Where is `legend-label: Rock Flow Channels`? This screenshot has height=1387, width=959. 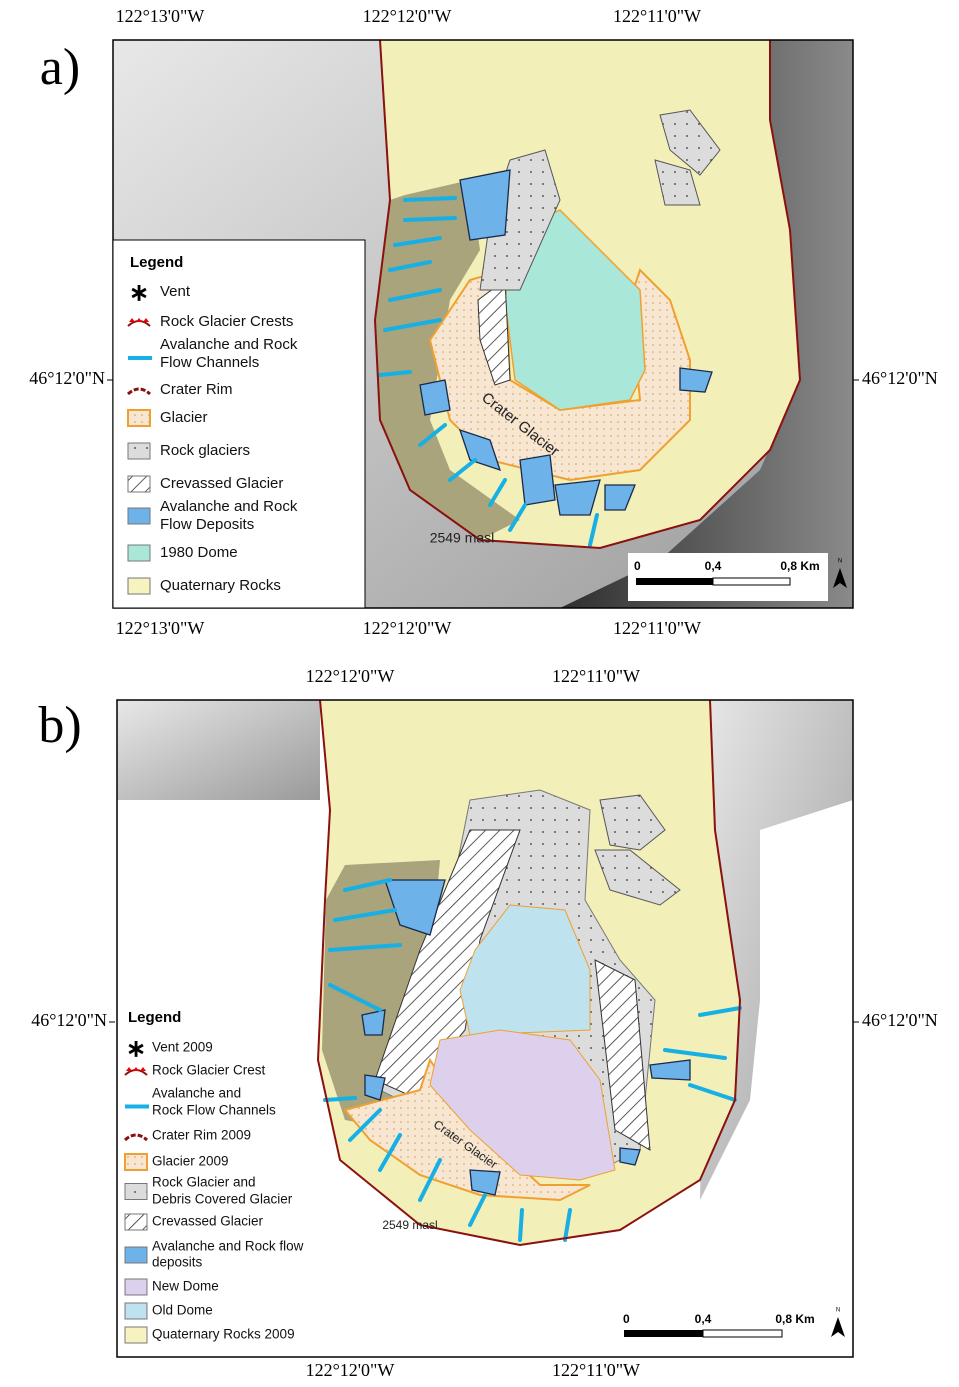 legend-label: Rock Flow Channels is located at coordinates (214, 1110).